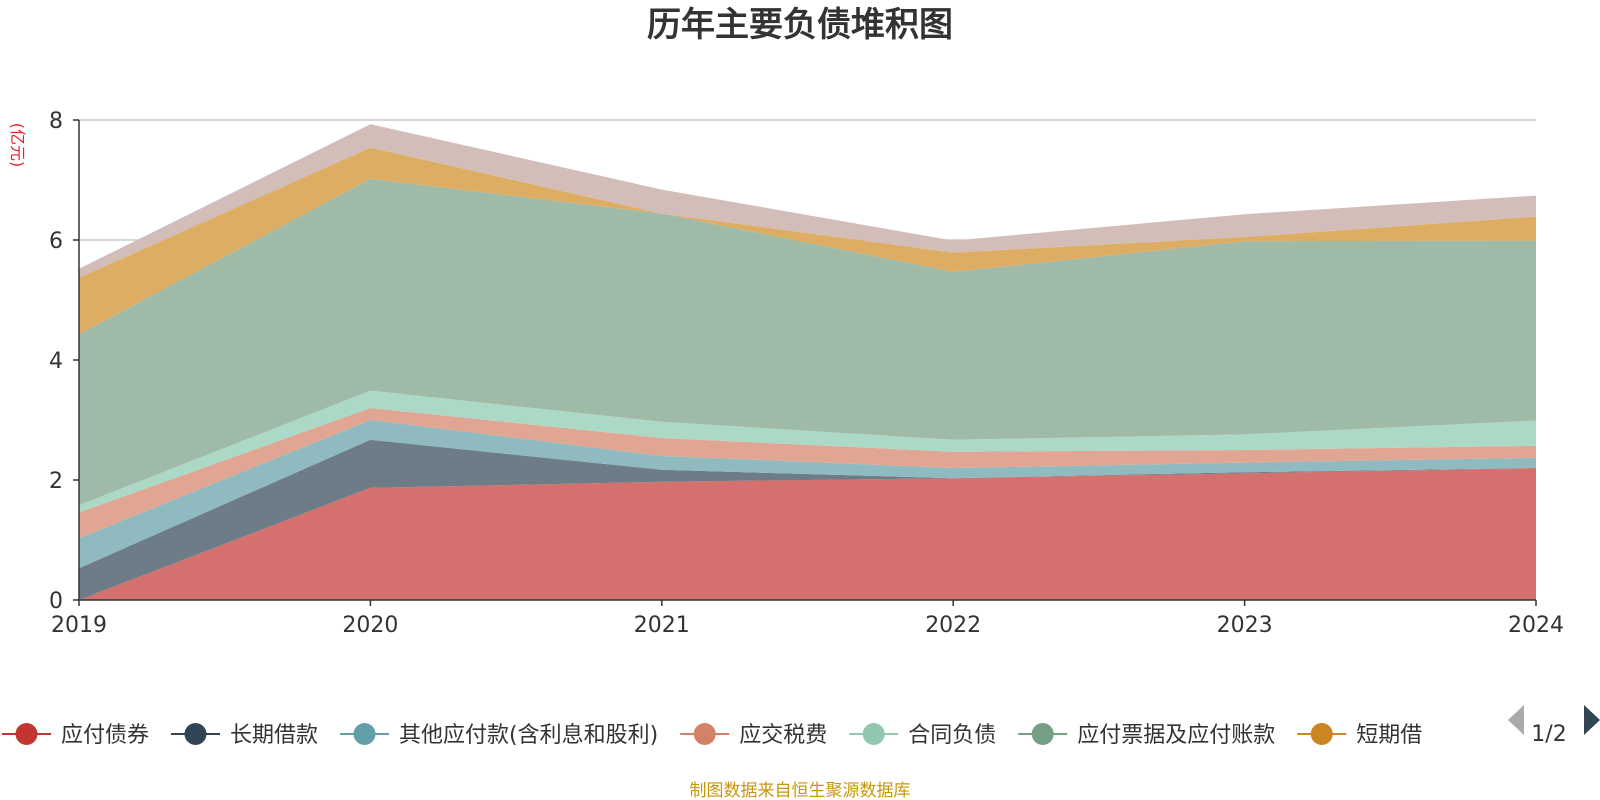 The width and height of the screenshot is (1600, 800). I want to click on y-tick-label: 4, so click(56, 361).